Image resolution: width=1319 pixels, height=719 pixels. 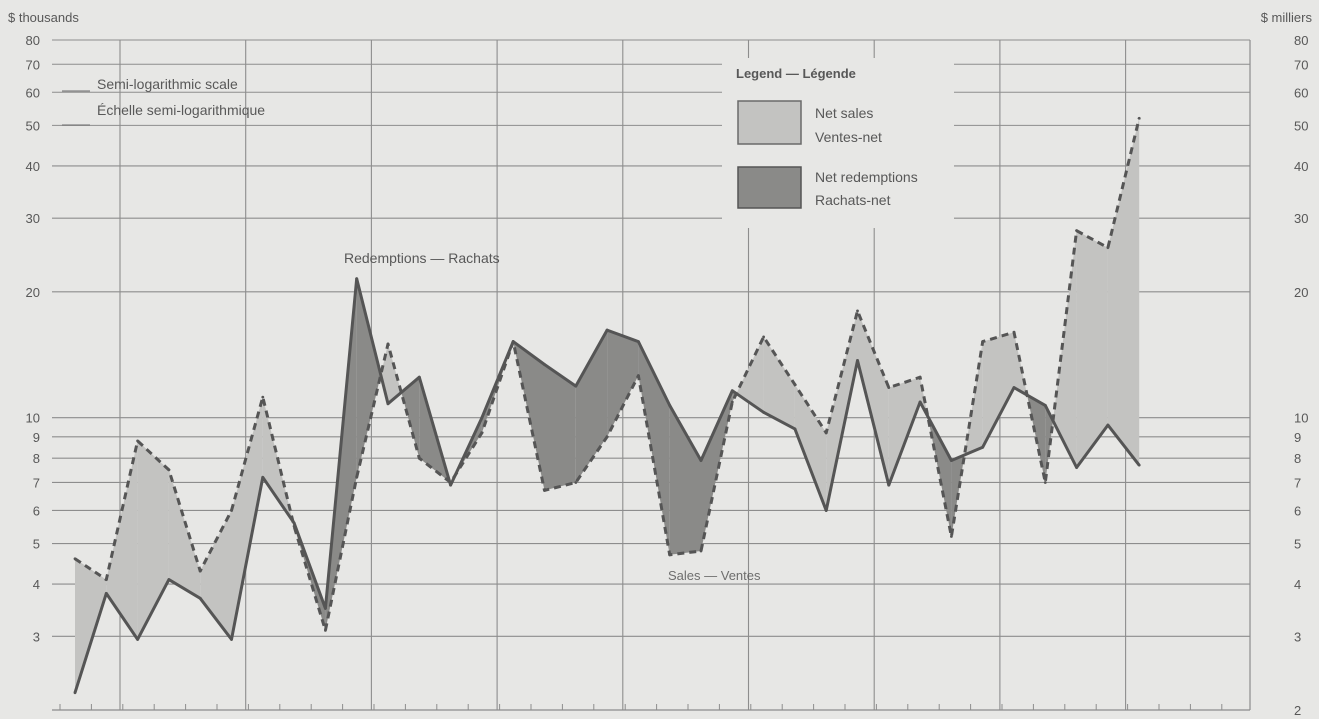 What do you see at coordinates (36, 544) in the screenshot?
I see `left-tick-label: 5` at bounding box center [36, 544].